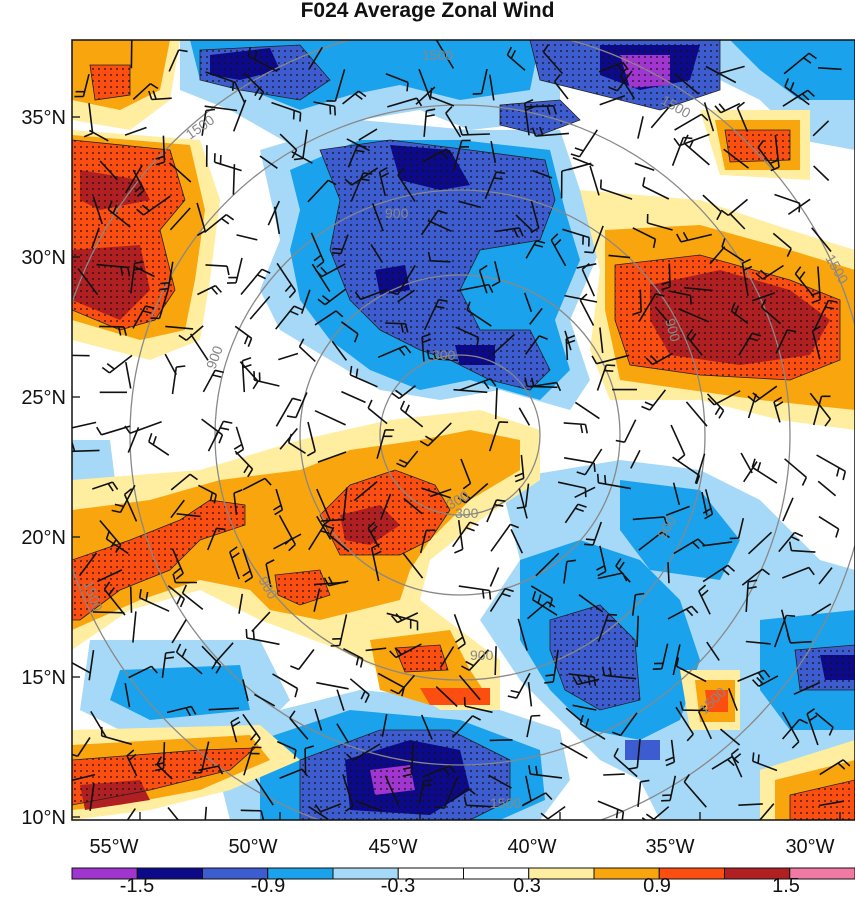 Image resolution: width=855 pixels, height=900 pixels. What do you see at coordinates (43, 118) in the screenshot?
I see `y-tick-label: 35°N` at bounding box center [43, 118].